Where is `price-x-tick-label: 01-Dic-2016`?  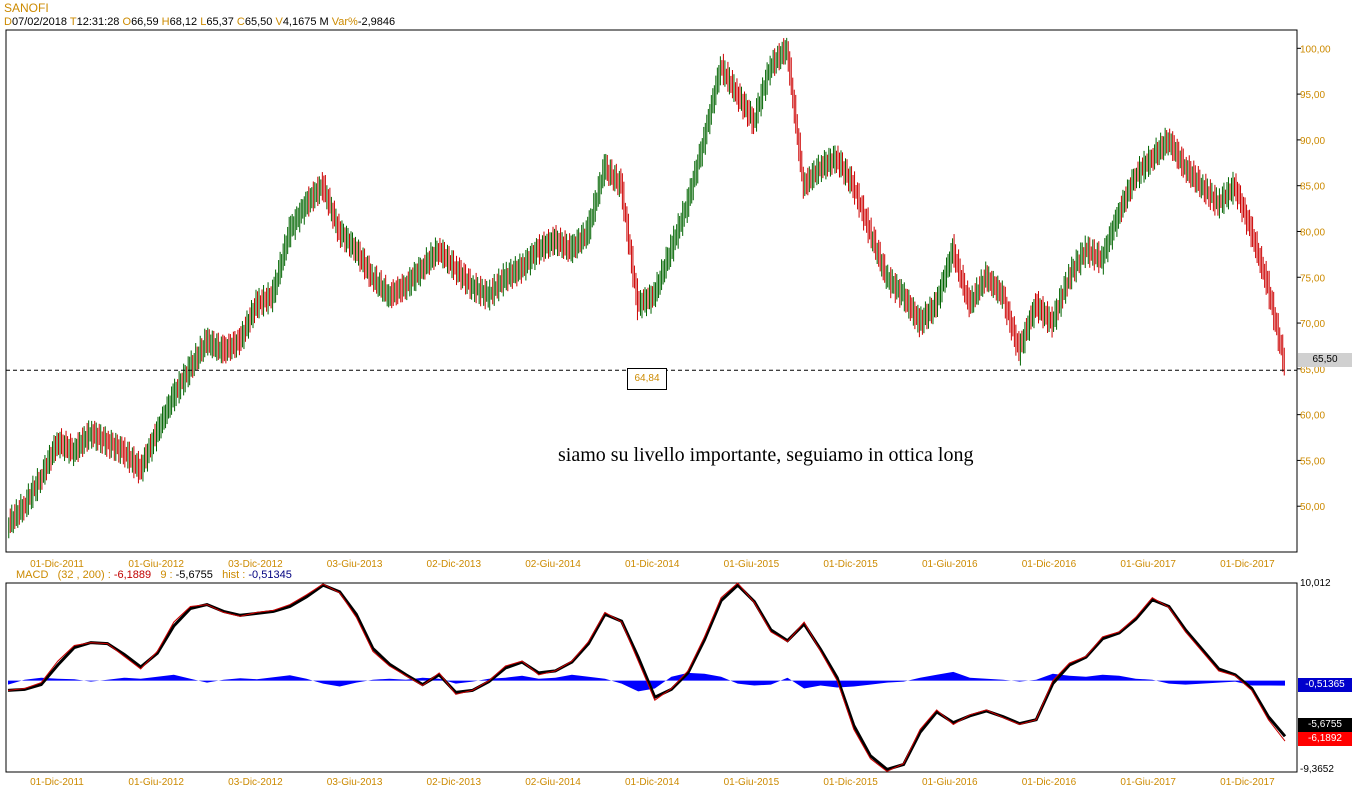
price-x-tick-label: 01-Dic-2016 is located at coordinates (1049, 564).